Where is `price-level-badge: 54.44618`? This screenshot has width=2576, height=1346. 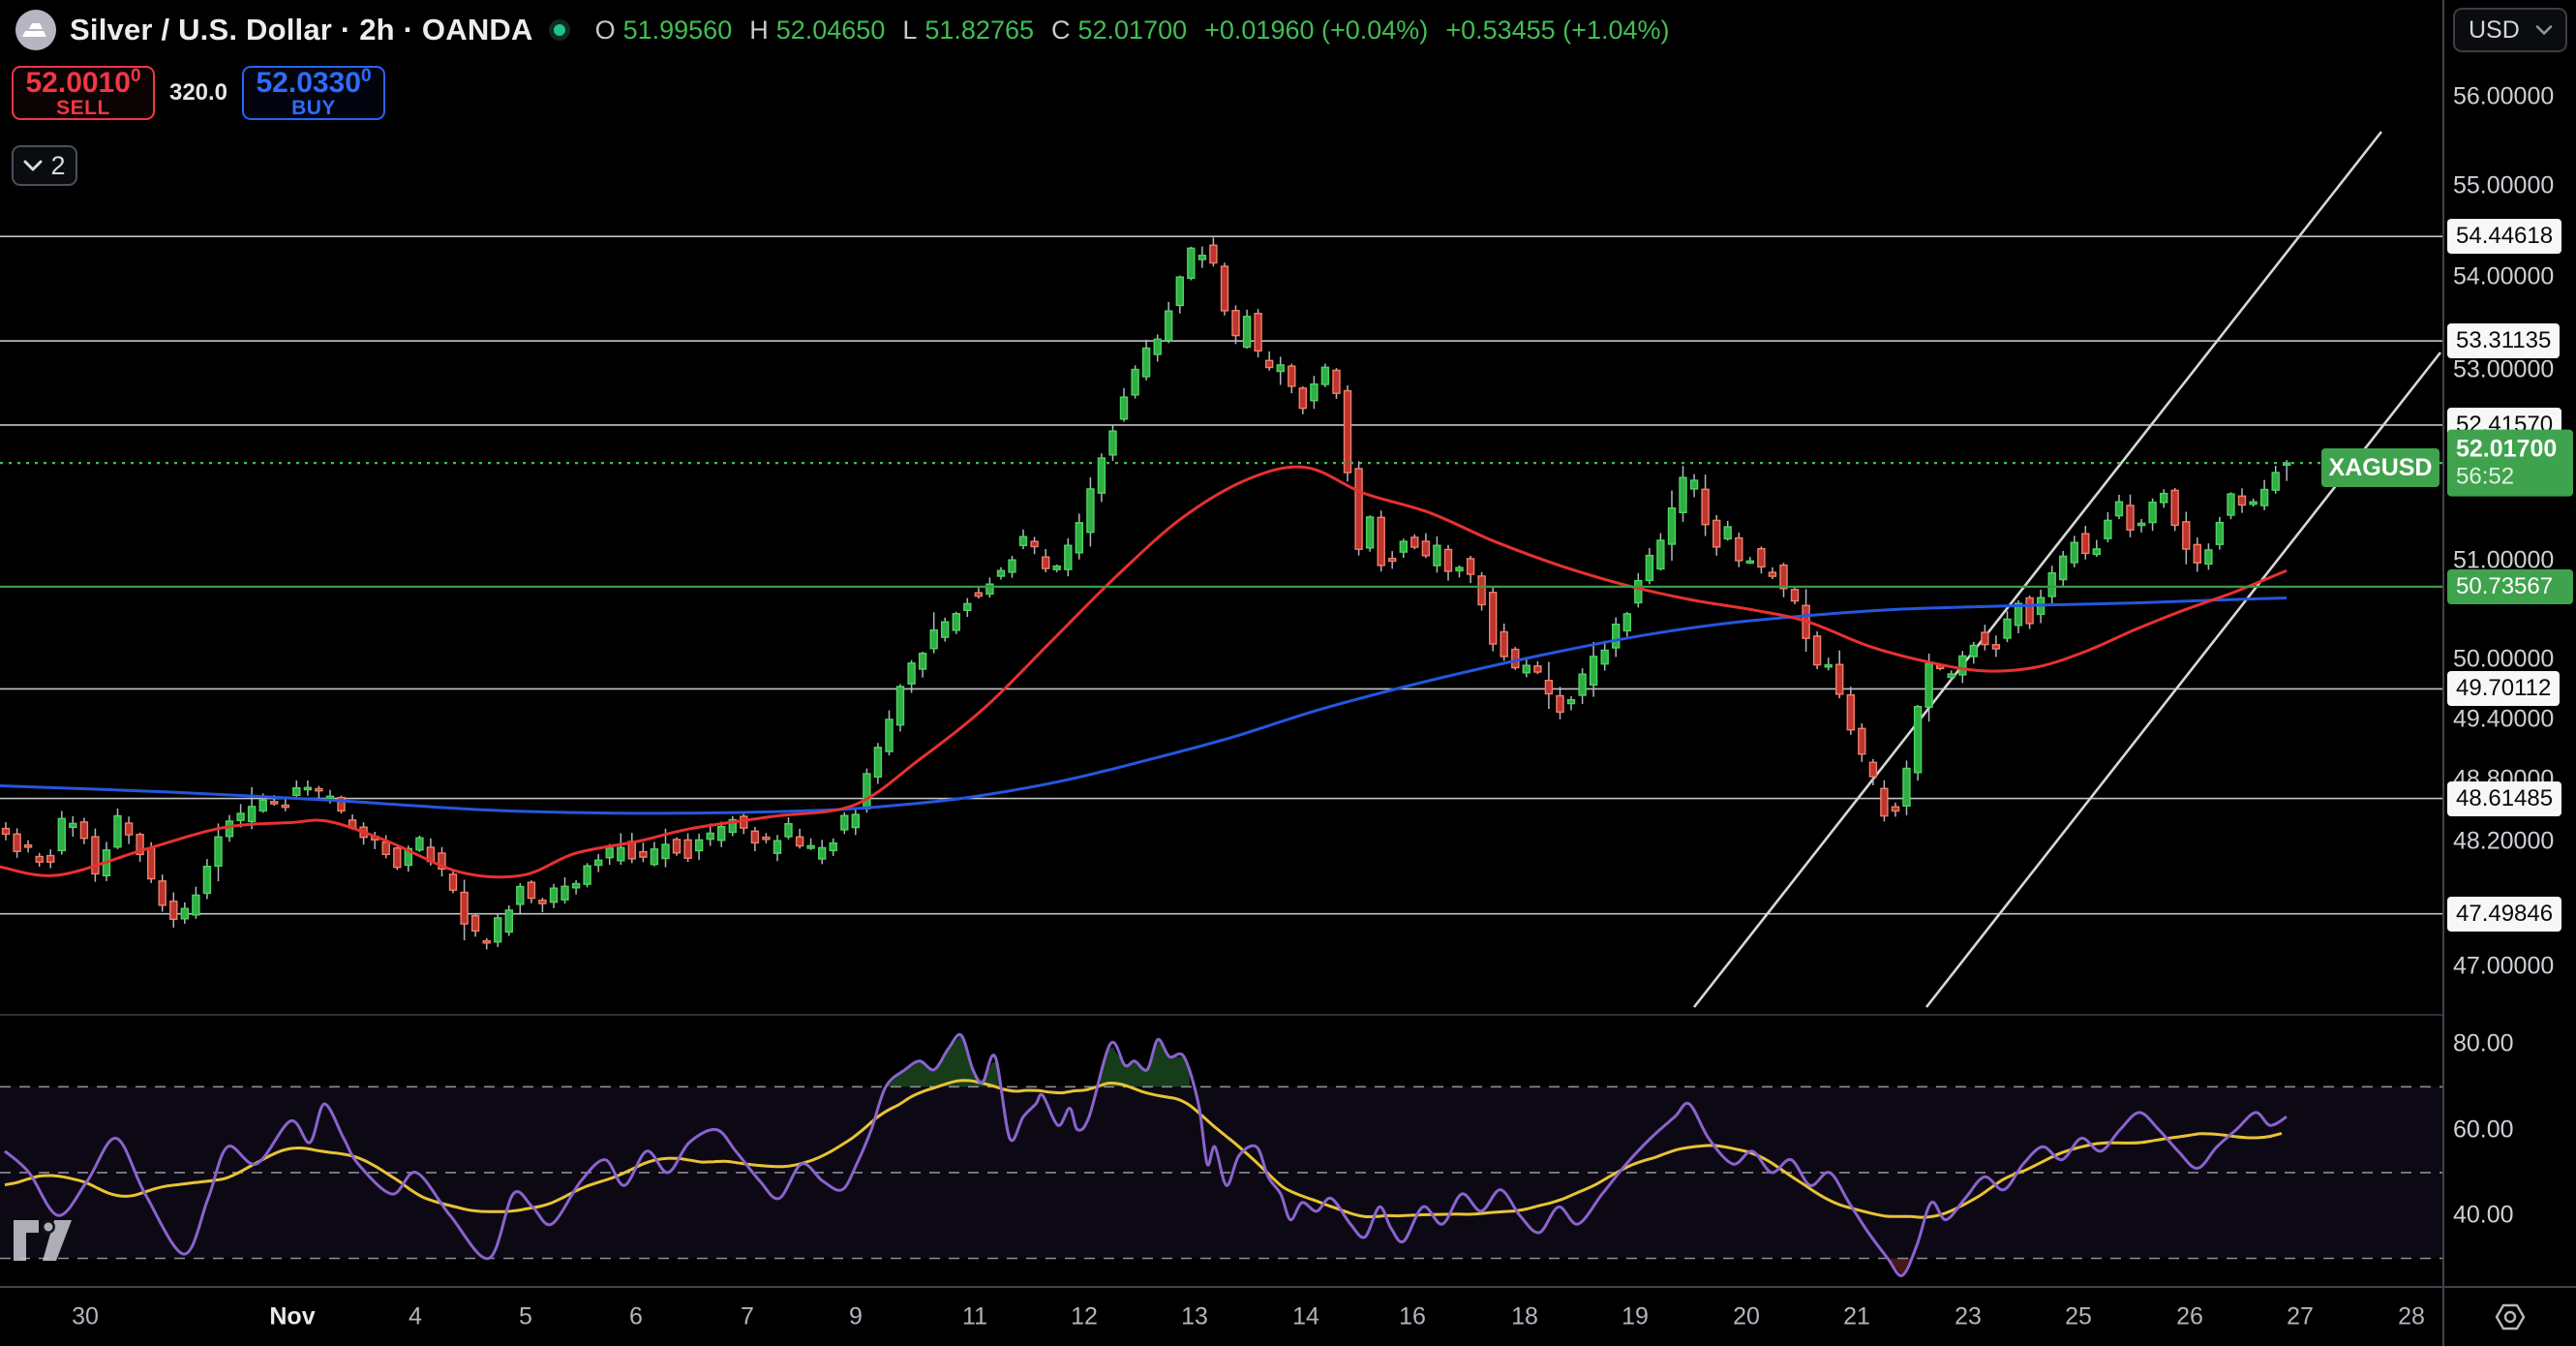 price-level-badge: 54.44618 is located at coordinates (2504, 237).